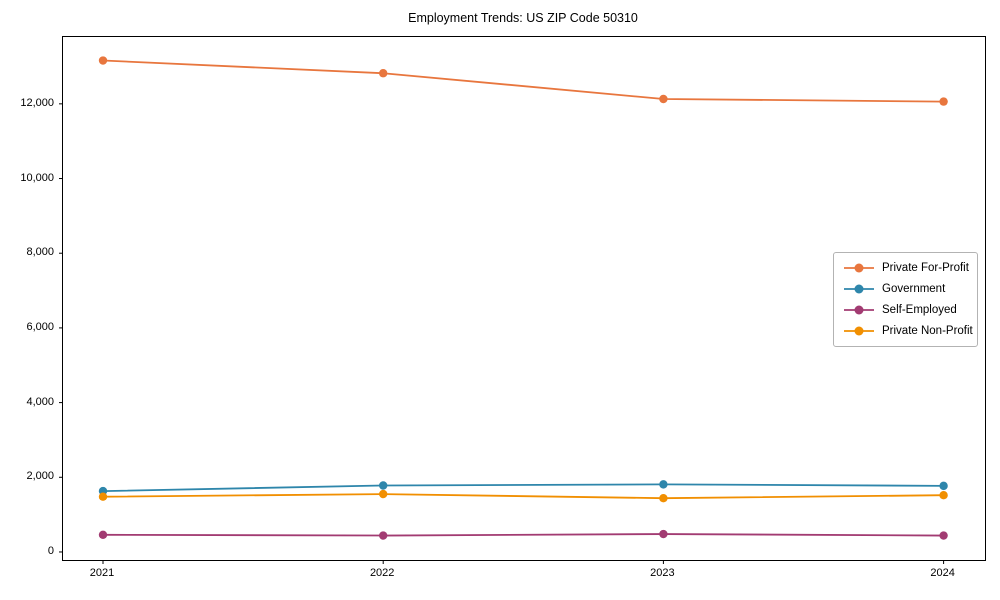 The width and height of the screenshot is (1000, 600). I want to click on legend-label: Private For-Profit, so click(925, 268).